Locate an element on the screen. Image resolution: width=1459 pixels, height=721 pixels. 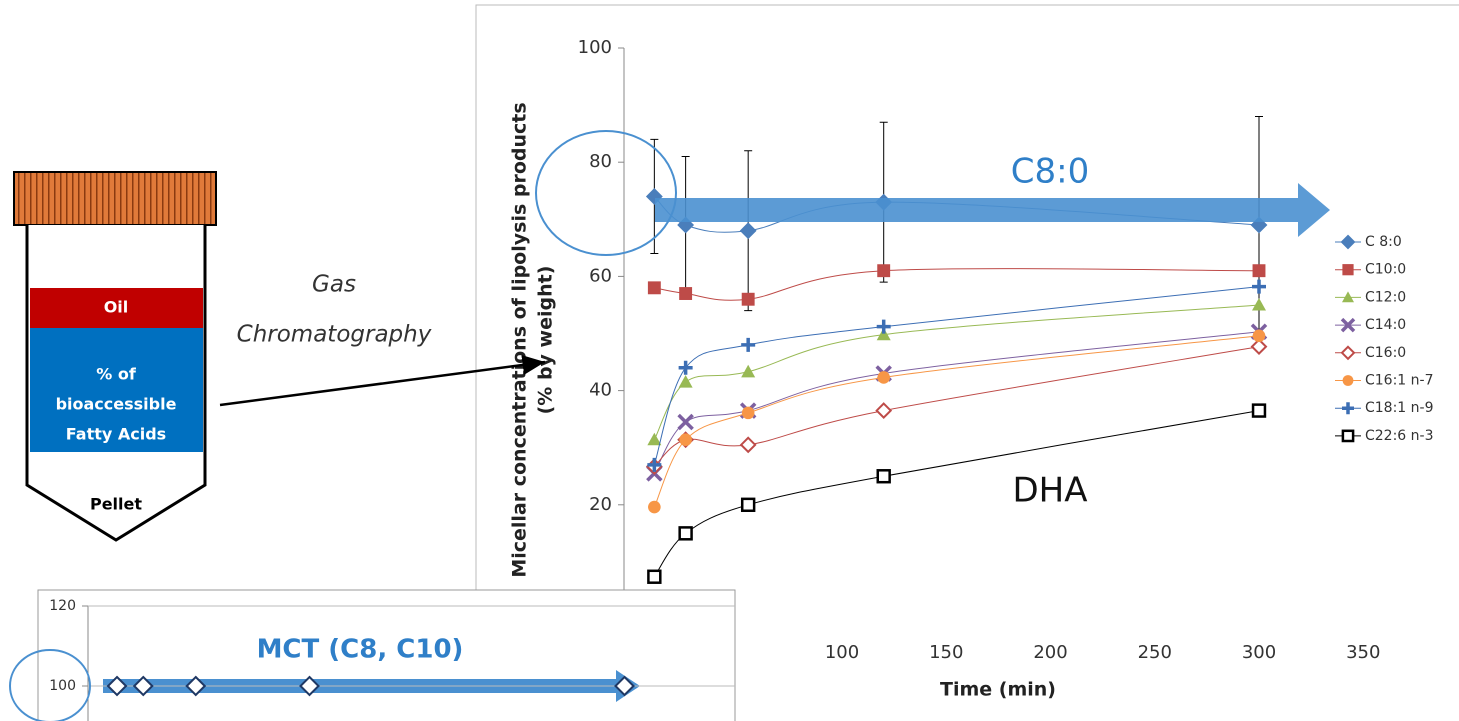
legend-label: C14:0 is located at coordinates (1385, 325).